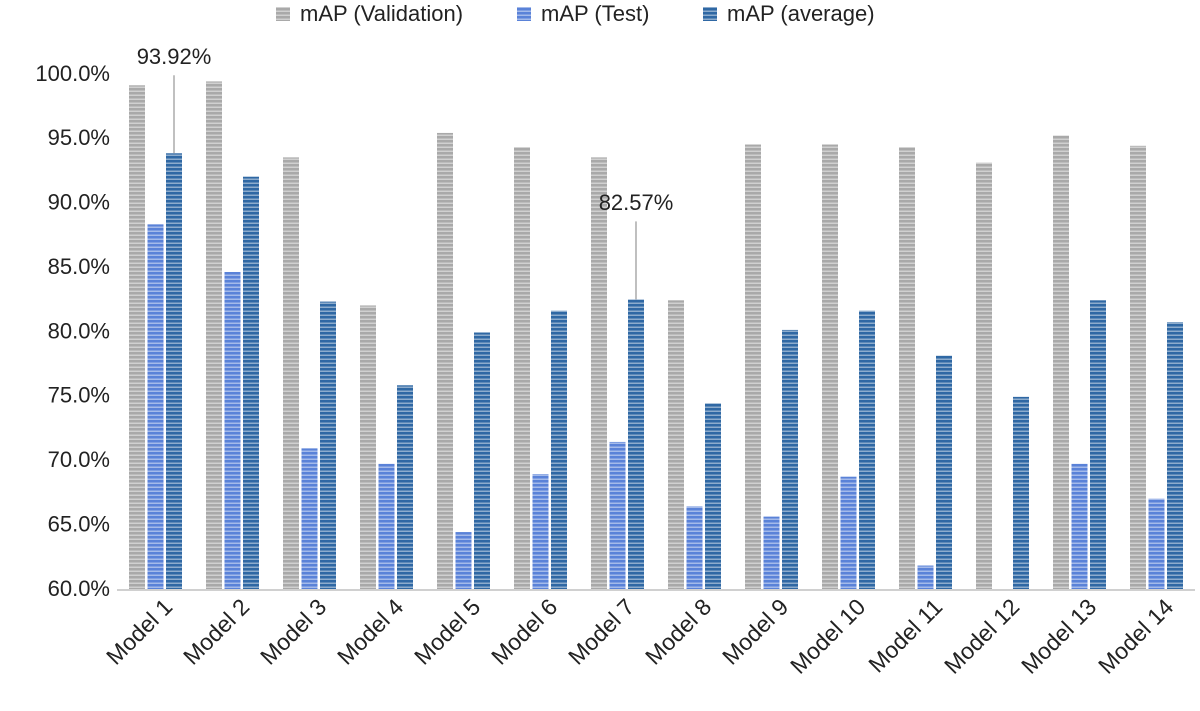 The image size is (1200, 711). Describe the element at coordinates (79, 588) in the screenshot. I see `y-tick-label: 60.0%` at that location.